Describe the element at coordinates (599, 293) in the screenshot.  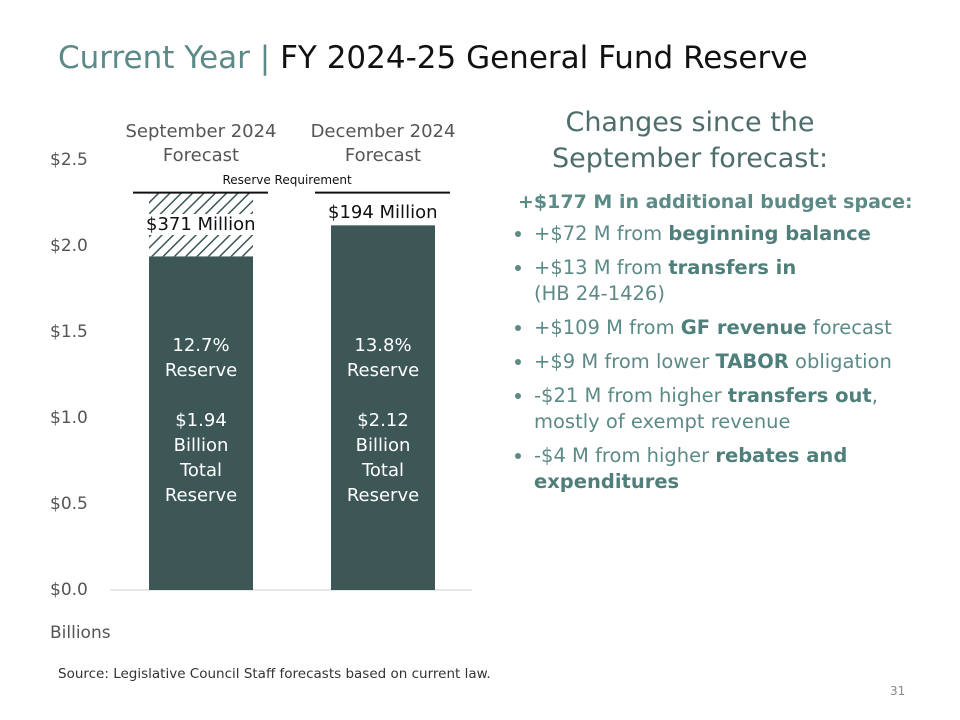
I see `bullet-text: (HB 24-1426)` at that location.